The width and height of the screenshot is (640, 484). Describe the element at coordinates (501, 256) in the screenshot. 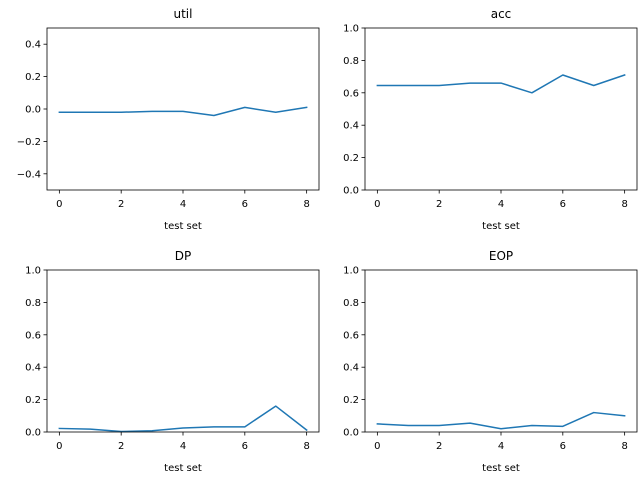

I see `subplot-title: EOP` at that location.